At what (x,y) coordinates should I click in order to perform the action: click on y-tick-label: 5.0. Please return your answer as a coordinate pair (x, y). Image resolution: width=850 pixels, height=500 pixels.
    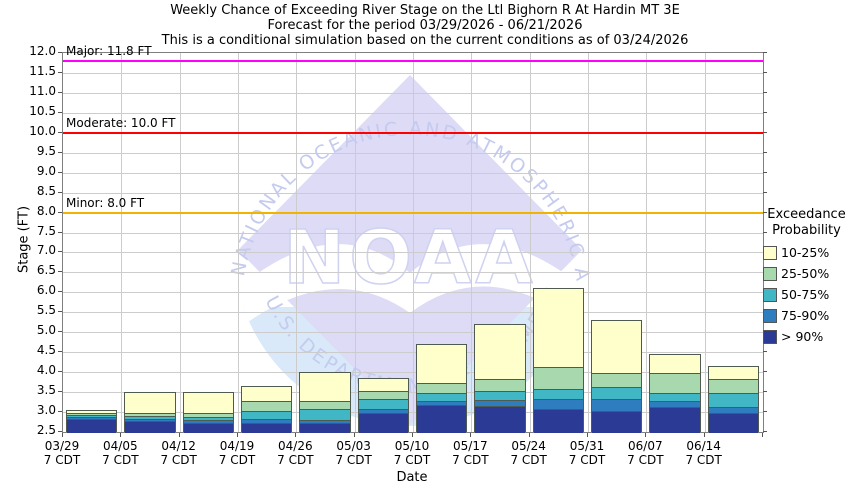
    Looking at the image, I should click on (46, 330).